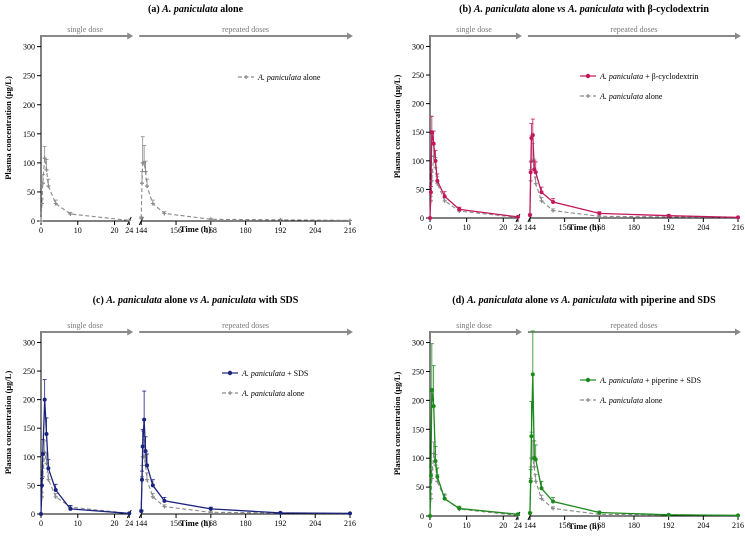  Describe the element at coordinates (29, 400) in the screenshot. I see `y-tick-label: 200` at that location.